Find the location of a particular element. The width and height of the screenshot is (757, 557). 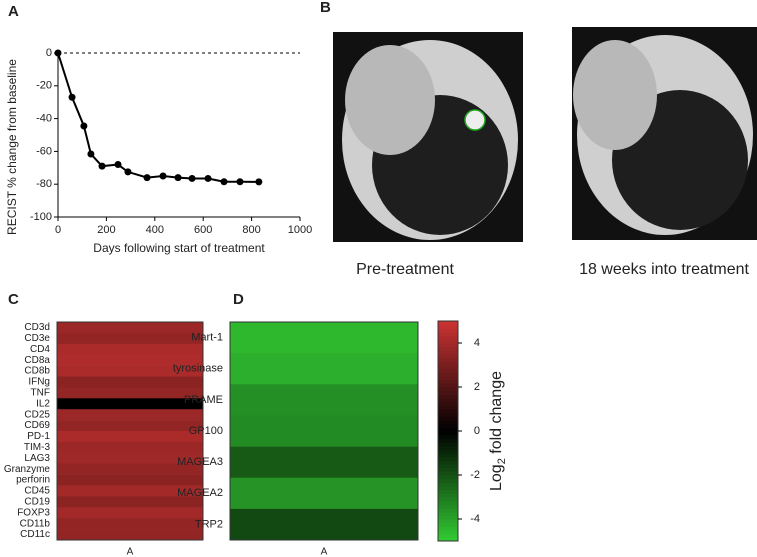

row-label: PRAME is located at coordinates (203, 400).